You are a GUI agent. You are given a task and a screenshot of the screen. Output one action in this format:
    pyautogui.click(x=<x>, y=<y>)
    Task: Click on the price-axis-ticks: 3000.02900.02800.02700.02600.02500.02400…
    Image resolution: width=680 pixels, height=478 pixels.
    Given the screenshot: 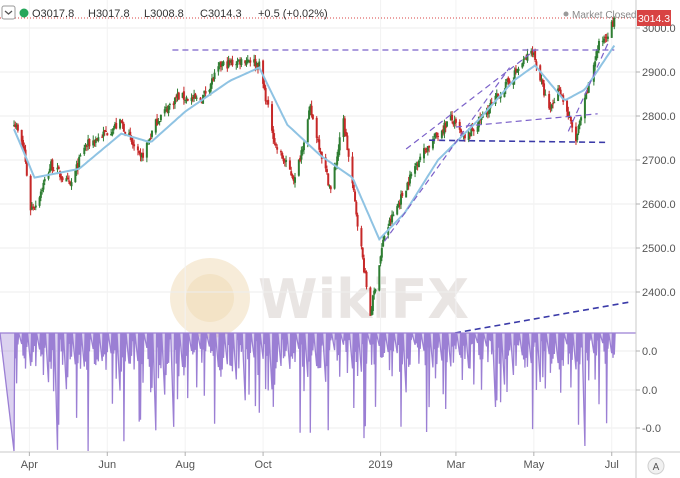 What is the action you would take?
    pyautogui.click(x=656, y=161)
    